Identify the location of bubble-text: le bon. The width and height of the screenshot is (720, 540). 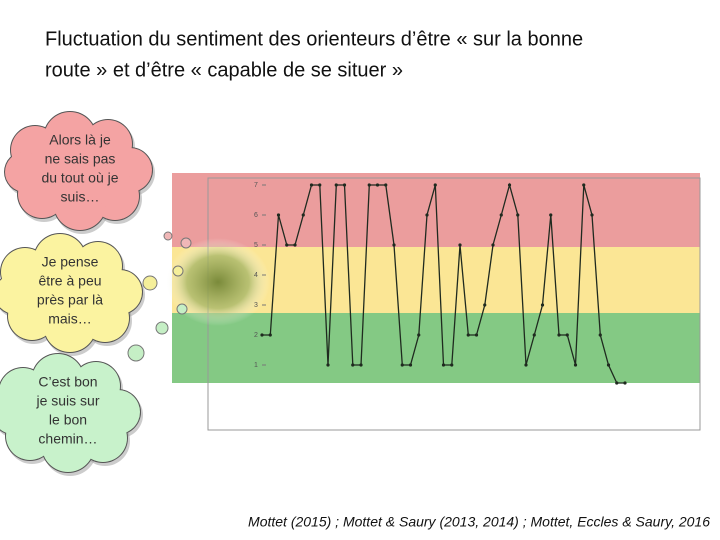
(68, 420).